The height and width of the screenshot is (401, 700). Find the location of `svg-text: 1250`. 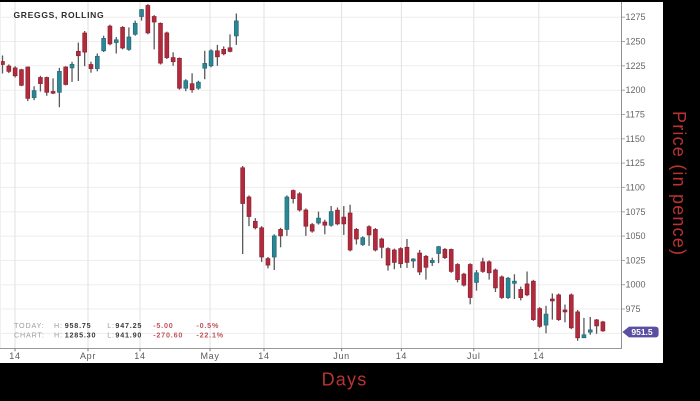

svg-text: 1250 is located at coordinates (636, 42).